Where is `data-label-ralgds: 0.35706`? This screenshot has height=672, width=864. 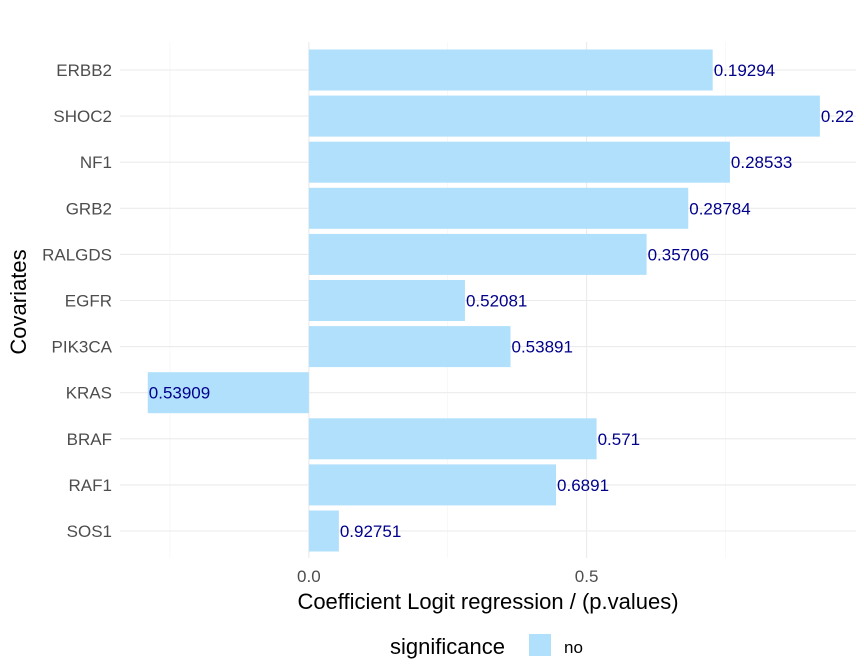
data-label-ralgds: 0.35706 is located at coordinates (678, 254).